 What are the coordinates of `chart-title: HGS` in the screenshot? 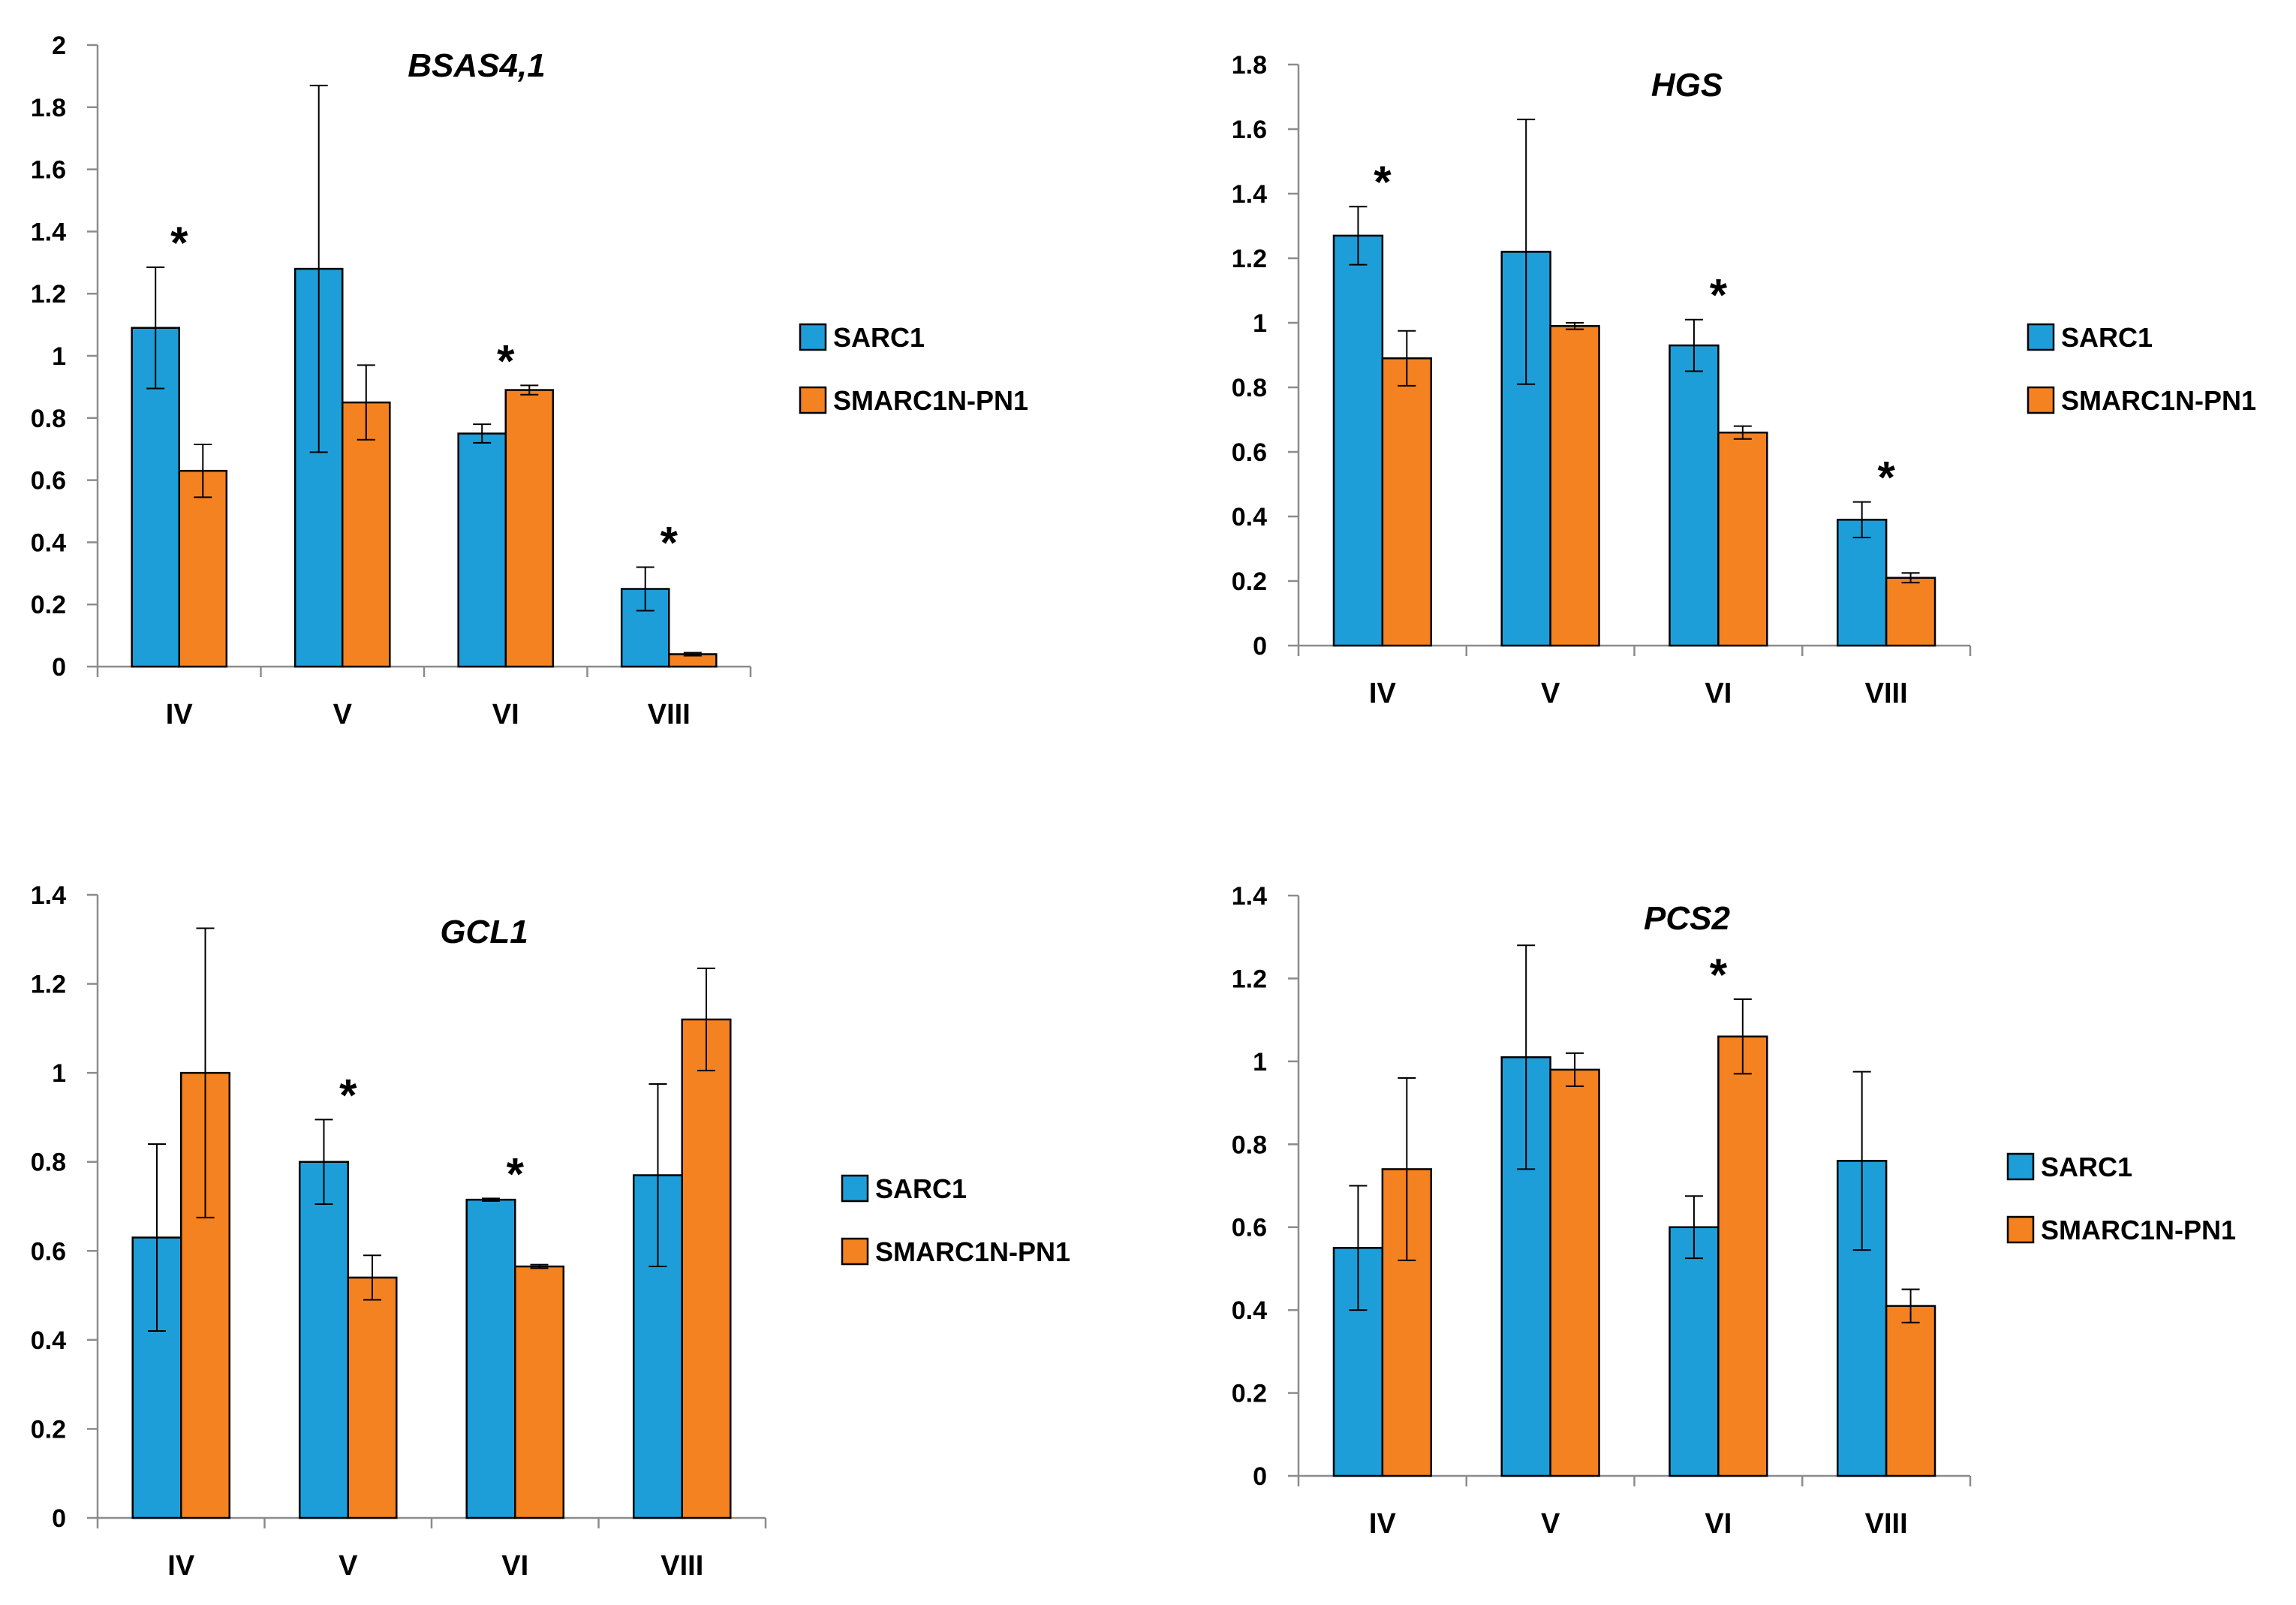 It's located at (1687, 86).